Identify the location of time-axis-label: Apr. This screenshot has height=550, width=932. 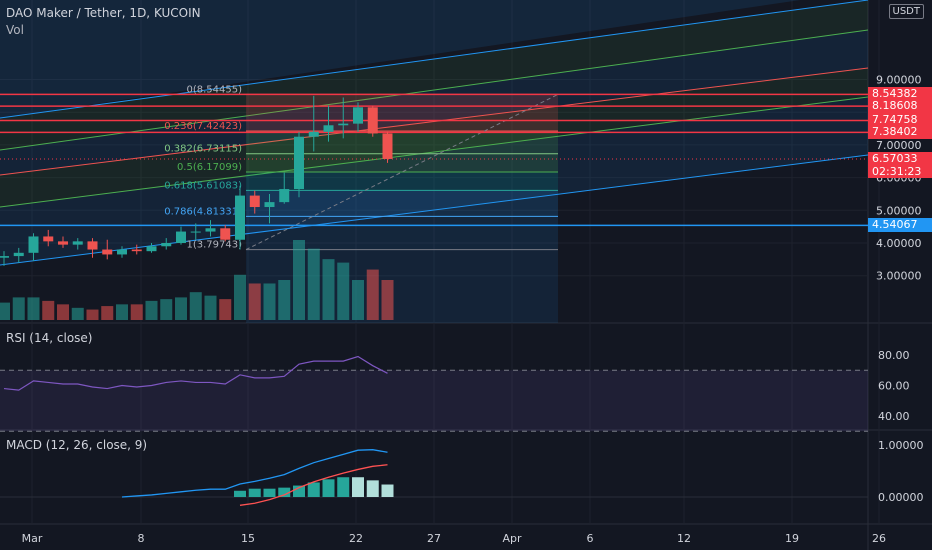
(512, 538).